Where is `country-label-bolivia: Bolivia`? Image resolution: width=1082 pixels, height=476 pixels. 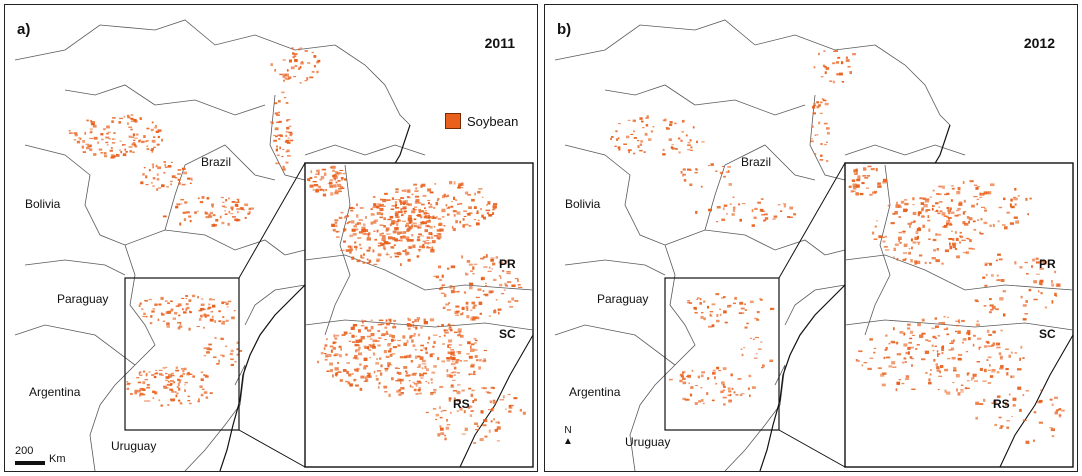
country-label-bolivia: Bolivia is located at coordinates (43, 204).